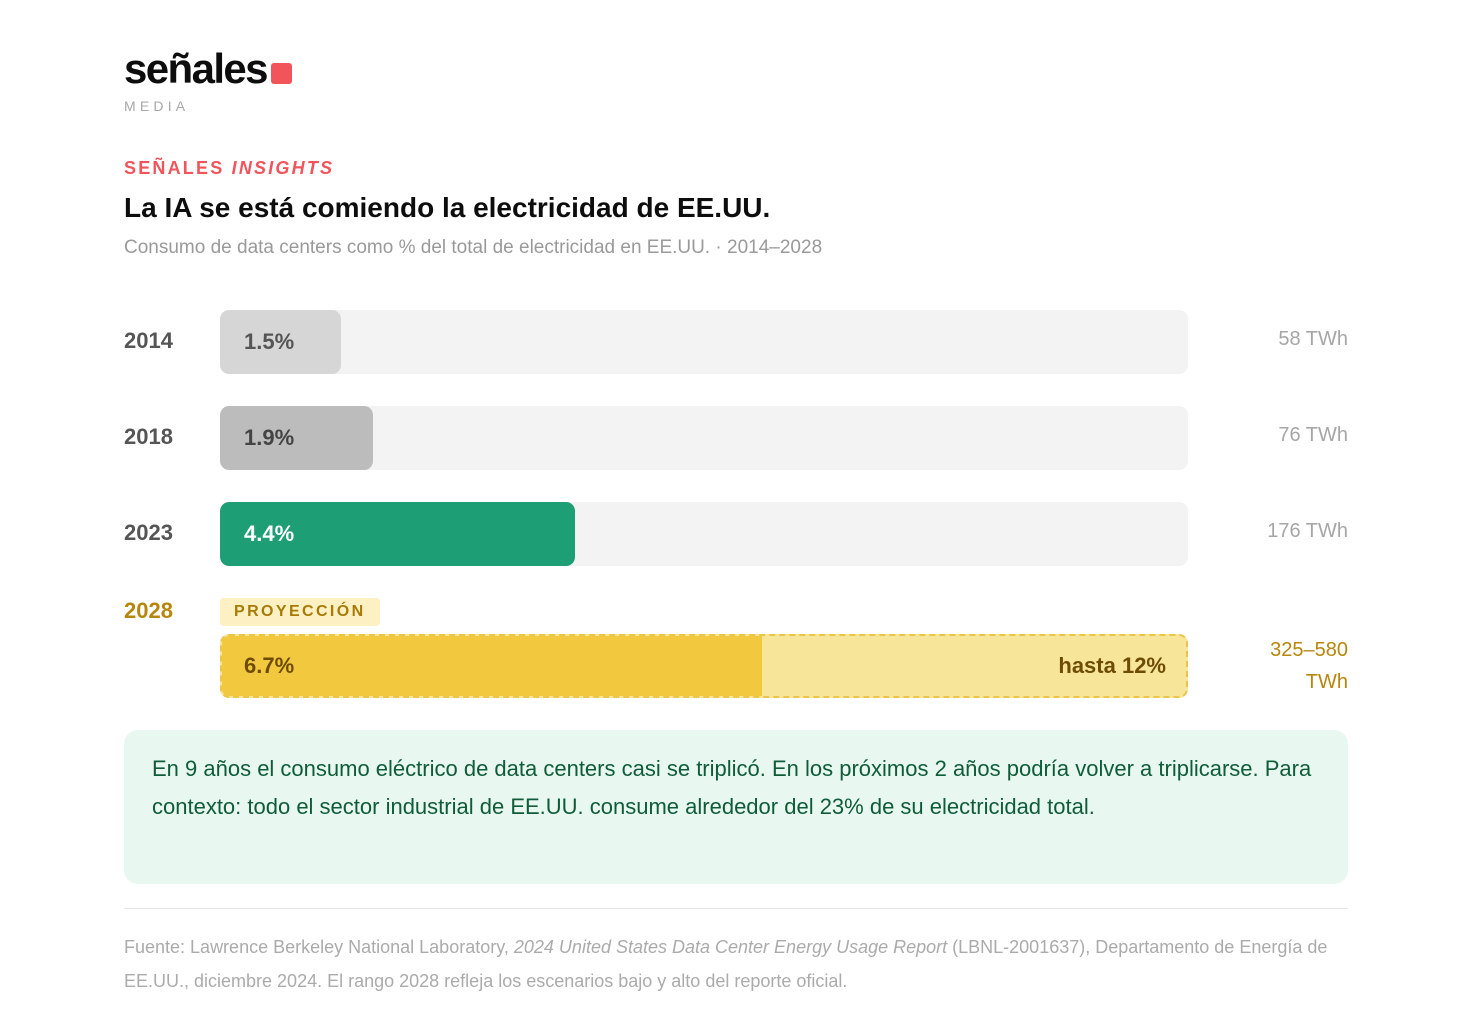 This screenshot has height=1031, width=1472. What do you see at coordinates (157, 106) in the screenshot?
I see `brand-subtitle: MEDIA` at bounding box center [157, 106].